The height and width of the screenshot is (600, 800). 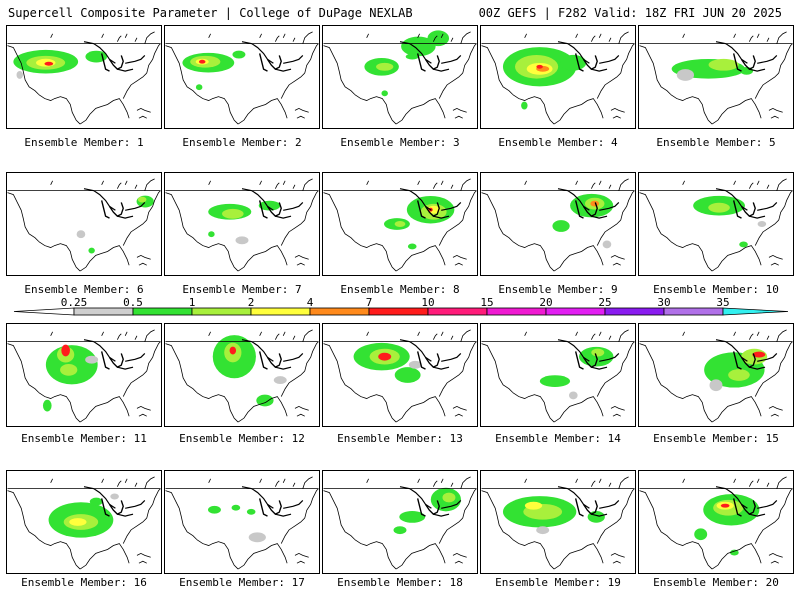 I want to click on colorbar-tick-label: 30, so click(x=663, y=302).